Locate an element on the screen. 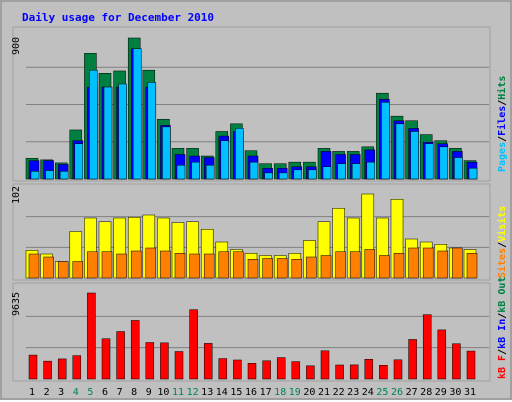 The width and height of the screenshot is (512, 402). x-tick-label: 24 is located at coordinates (368, 392).